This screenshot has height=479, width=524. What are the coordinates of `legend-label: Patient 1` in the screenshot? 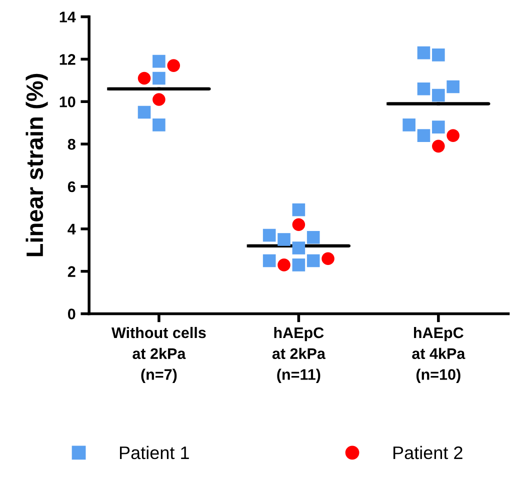 It's located at (154, 453).